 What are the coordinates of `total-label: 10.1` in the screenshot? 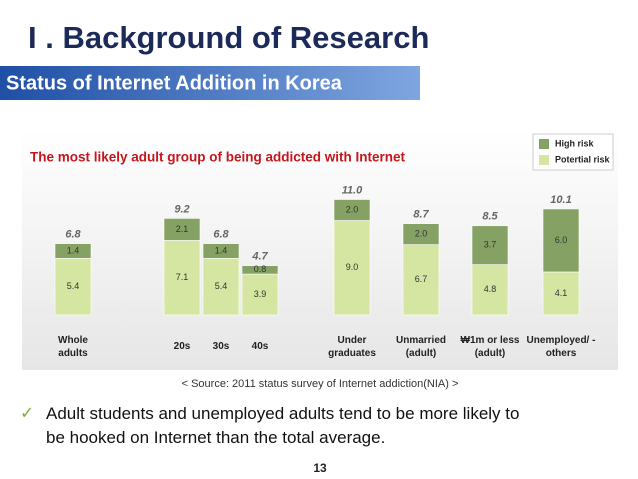 It's located at (560, 200).